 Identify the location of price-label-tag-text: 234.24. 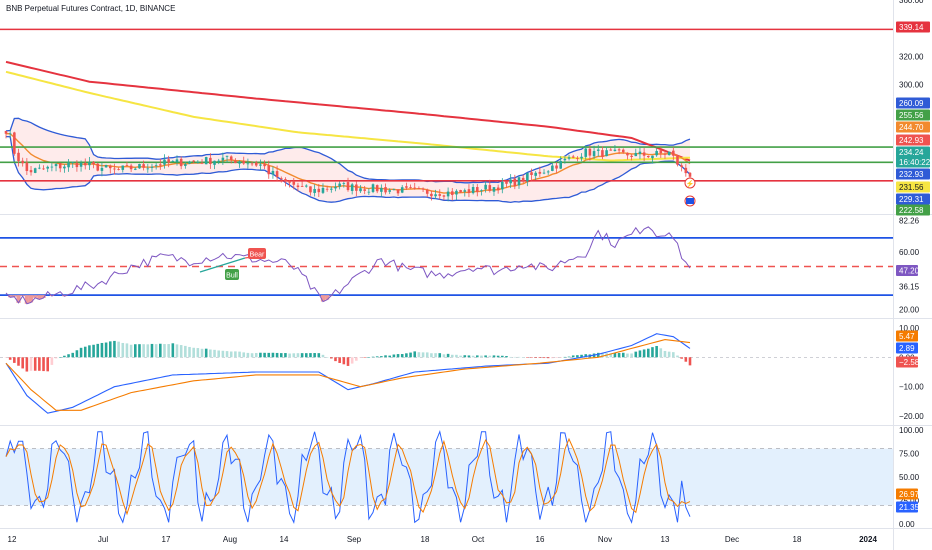
(911, 152).